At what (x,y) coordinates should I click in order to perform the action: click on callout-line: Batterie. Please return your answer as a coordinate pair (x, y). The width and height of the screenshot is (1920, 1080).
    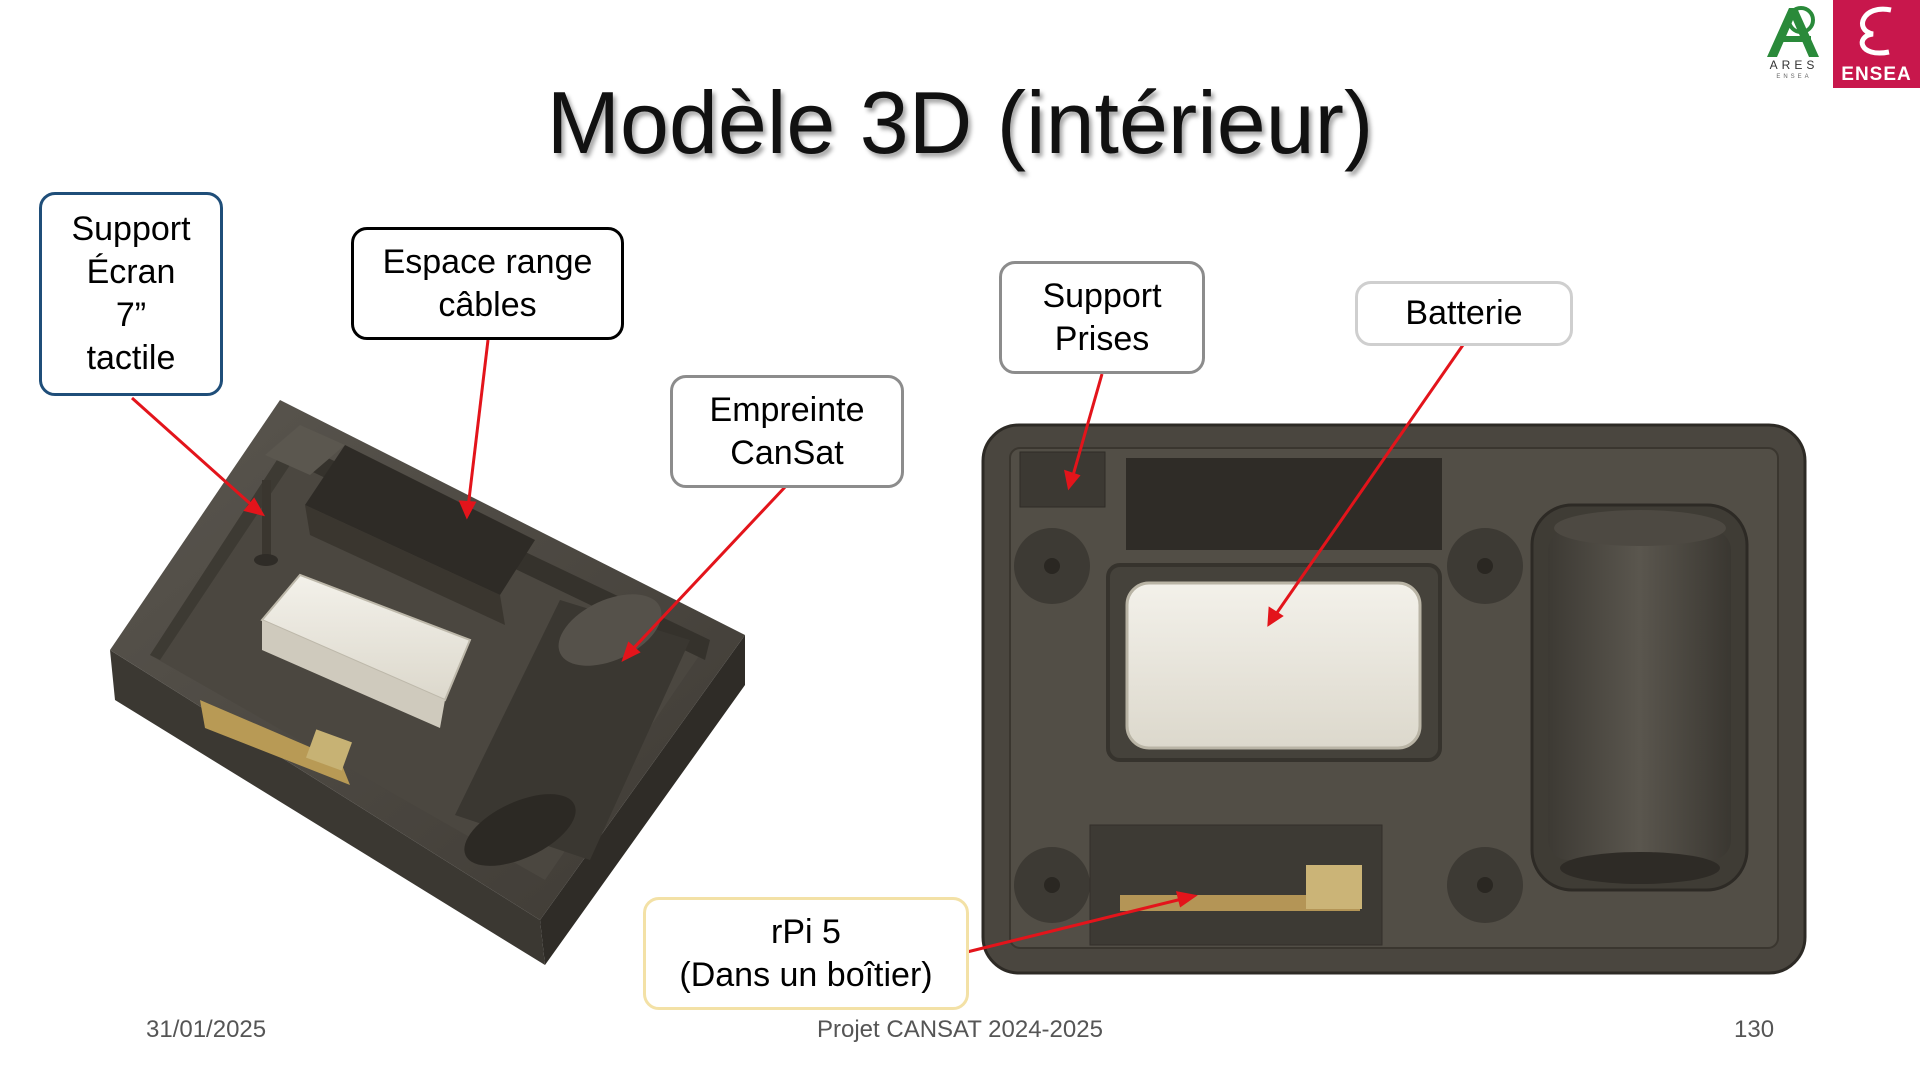
    Looking at the image, I should click on (1464, 313).